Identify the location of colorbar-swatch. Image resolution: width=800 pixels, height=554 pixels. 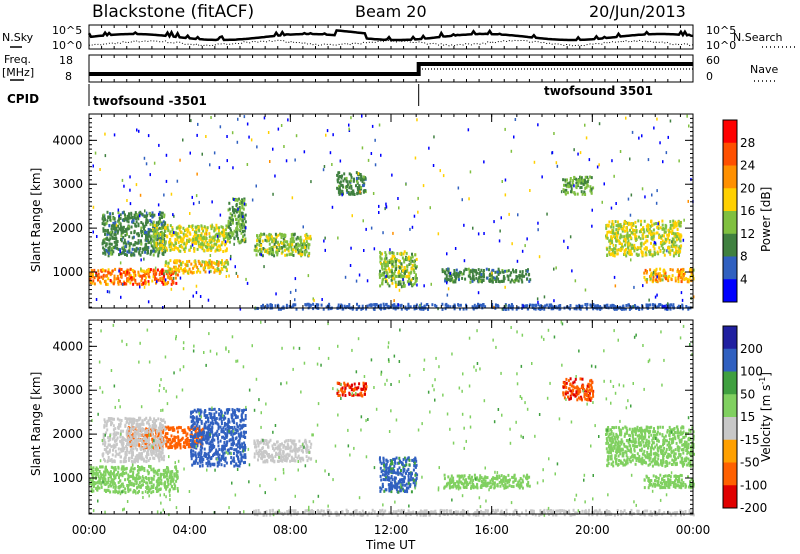
(730, 200).